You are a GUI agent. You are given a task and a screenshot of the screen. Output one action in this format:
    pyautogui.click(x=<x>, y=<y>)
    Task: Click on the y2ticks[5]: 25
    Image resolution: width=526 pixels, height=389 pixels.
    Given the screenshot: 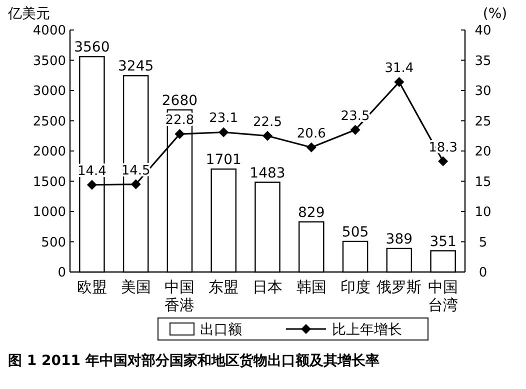 What is the action you would take?
    pyautogui.click(x=483, y=122)
    